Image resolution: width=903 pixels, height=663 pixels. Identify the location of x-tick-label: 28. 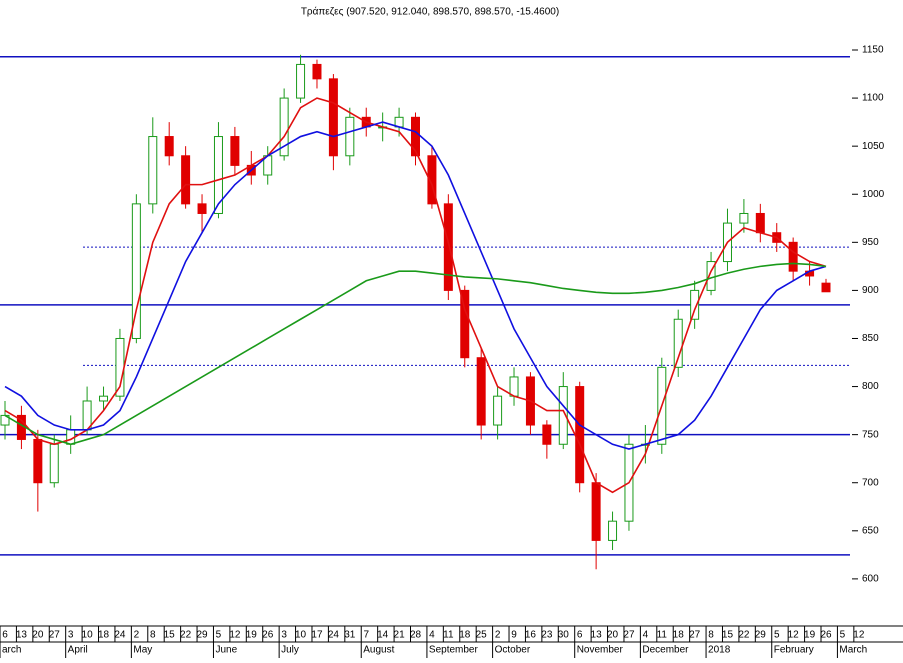
(416, 635).